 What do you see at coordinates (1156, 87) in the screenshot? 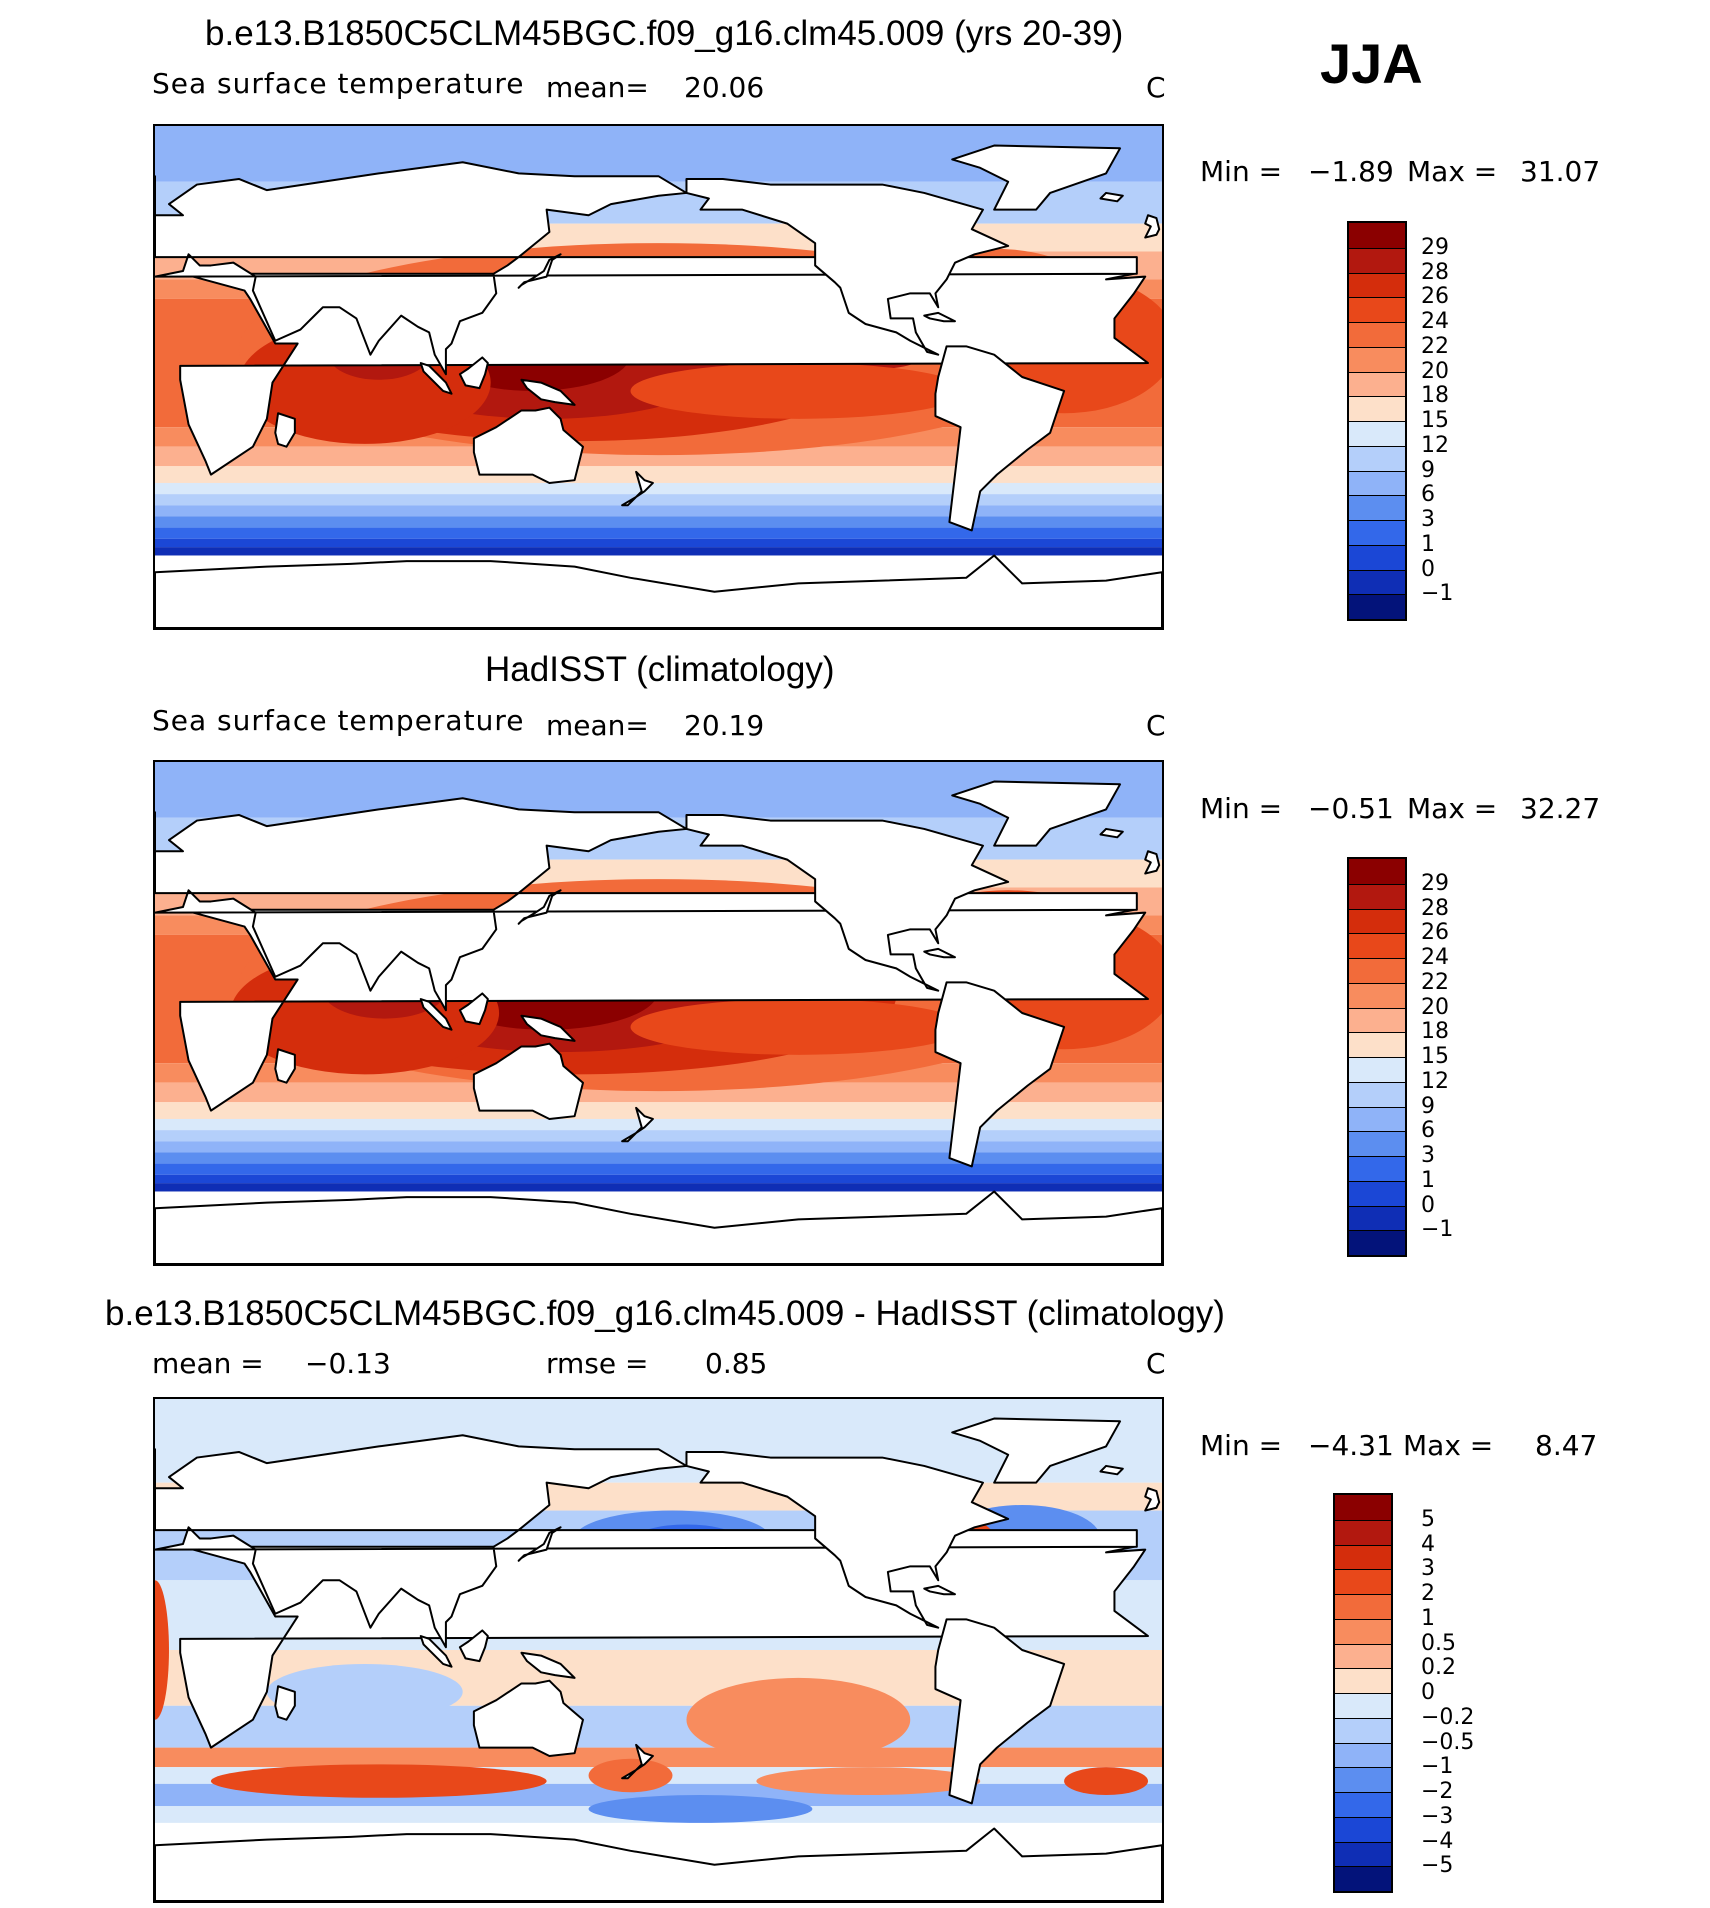
I see `panel1-units: C` at bounding box center [1156, 87].